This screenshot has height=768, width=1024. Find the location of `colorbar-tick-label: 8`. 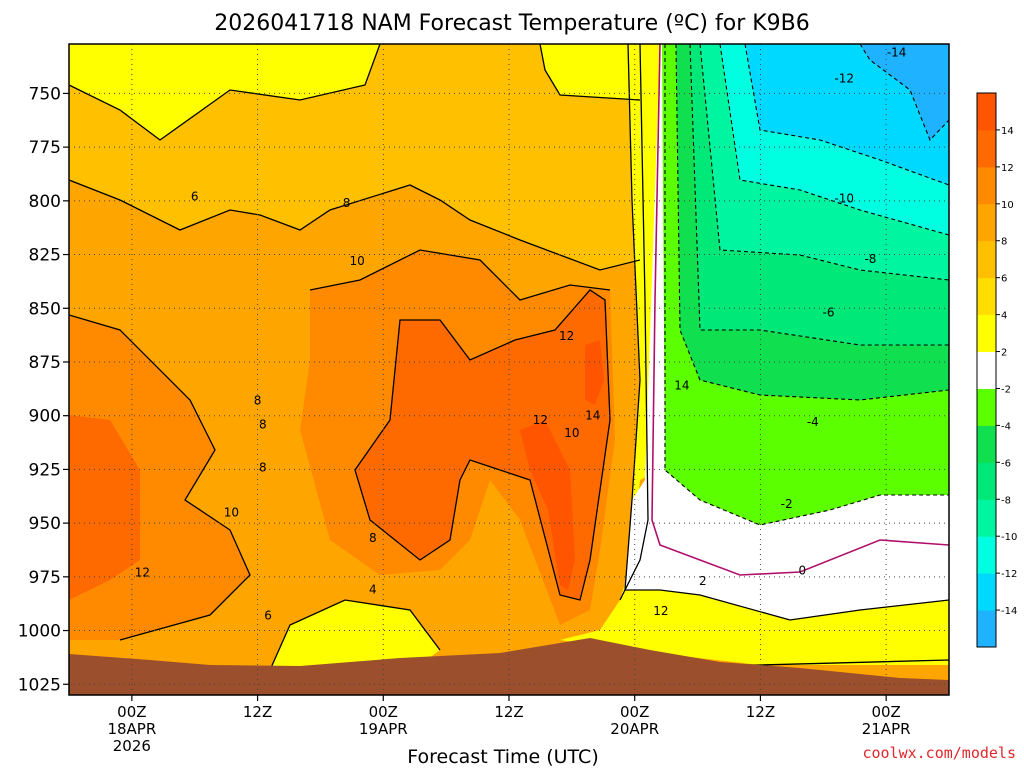

colorbar-tick-label: 8 is located at coordinates (1004, 242).